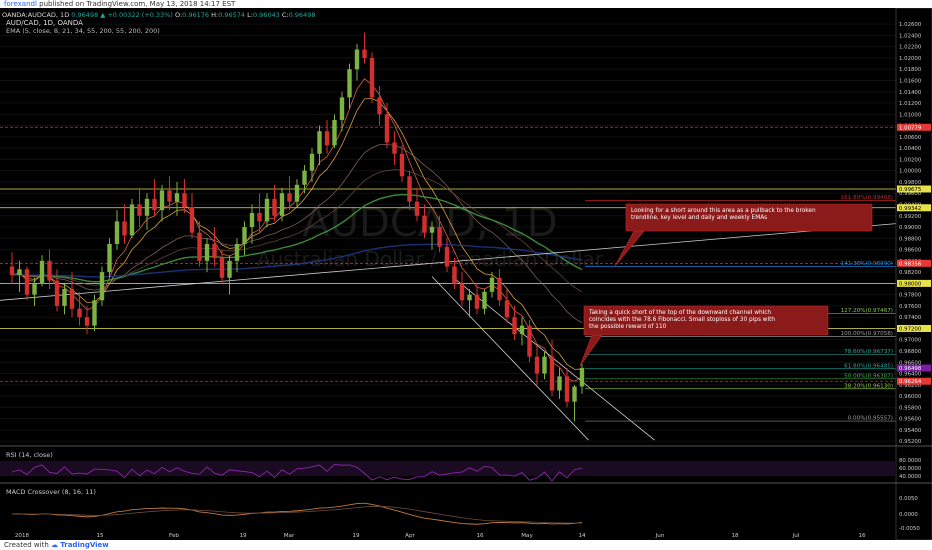  What do you see at coordinates (908, 515) in the screenshot?
I see `macd-axis-label: 0.0000` at bounding box center [908, 515].